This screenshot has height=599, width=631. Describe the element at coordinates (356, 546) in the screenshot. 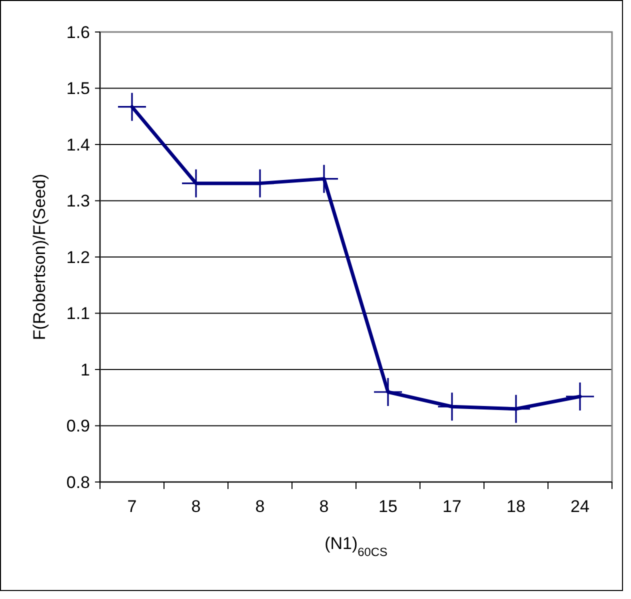

I see `x-axis-title: (N1)$_{60CS}$` at that location.